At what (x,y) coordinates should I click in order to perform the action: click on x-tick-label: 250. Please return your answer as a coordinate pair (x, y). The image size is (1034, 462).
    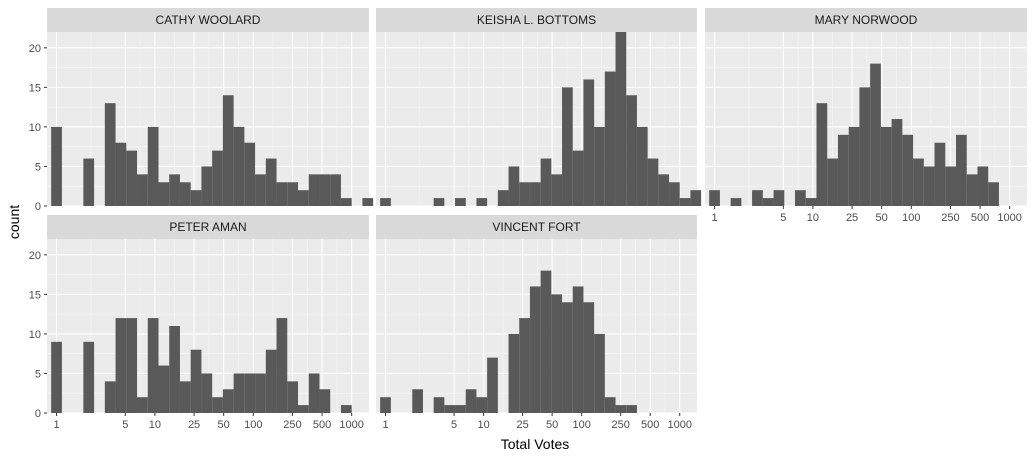
    Looking at the image, I should click on (950, 218).